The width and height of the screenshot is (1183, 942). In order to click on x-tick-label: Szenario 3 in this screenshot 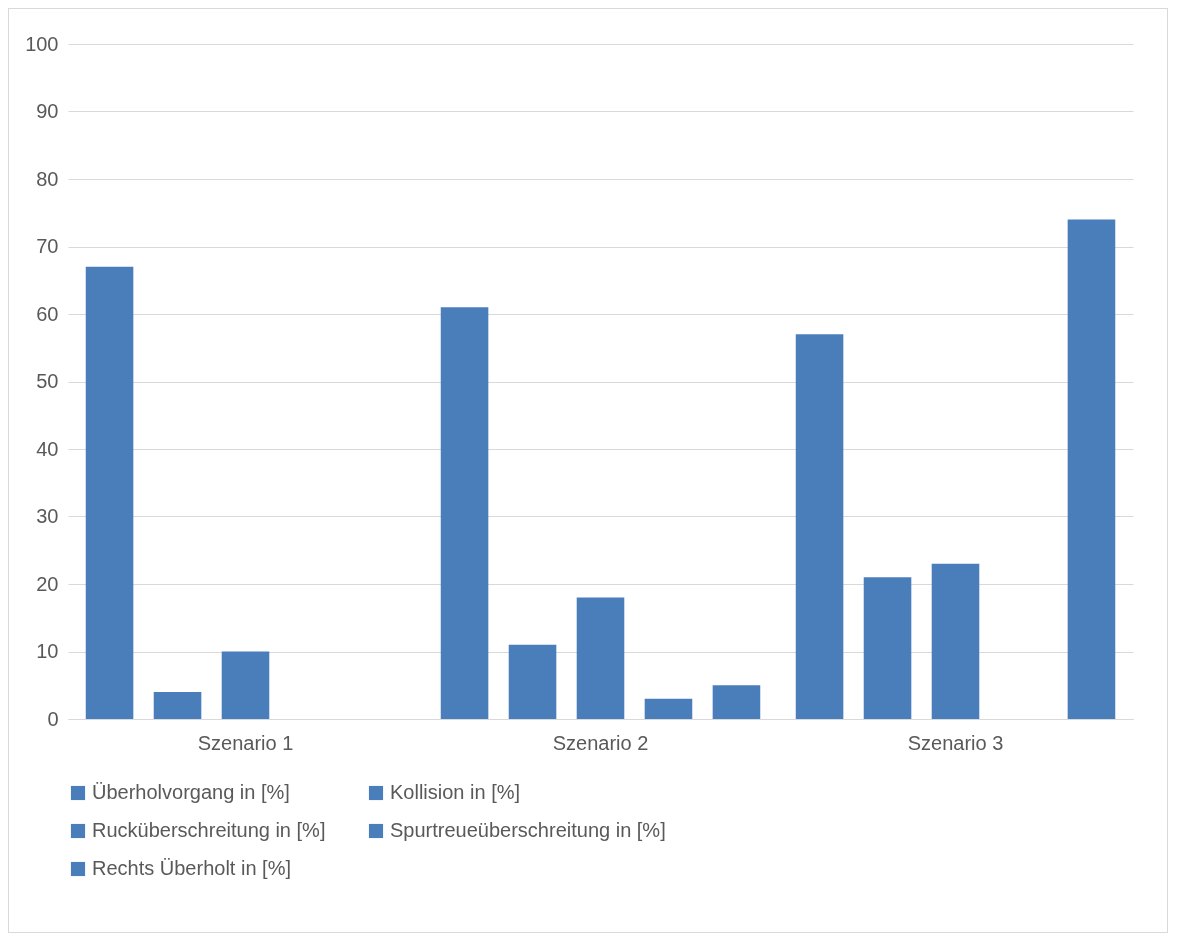, I will do `click(955, 742)`.